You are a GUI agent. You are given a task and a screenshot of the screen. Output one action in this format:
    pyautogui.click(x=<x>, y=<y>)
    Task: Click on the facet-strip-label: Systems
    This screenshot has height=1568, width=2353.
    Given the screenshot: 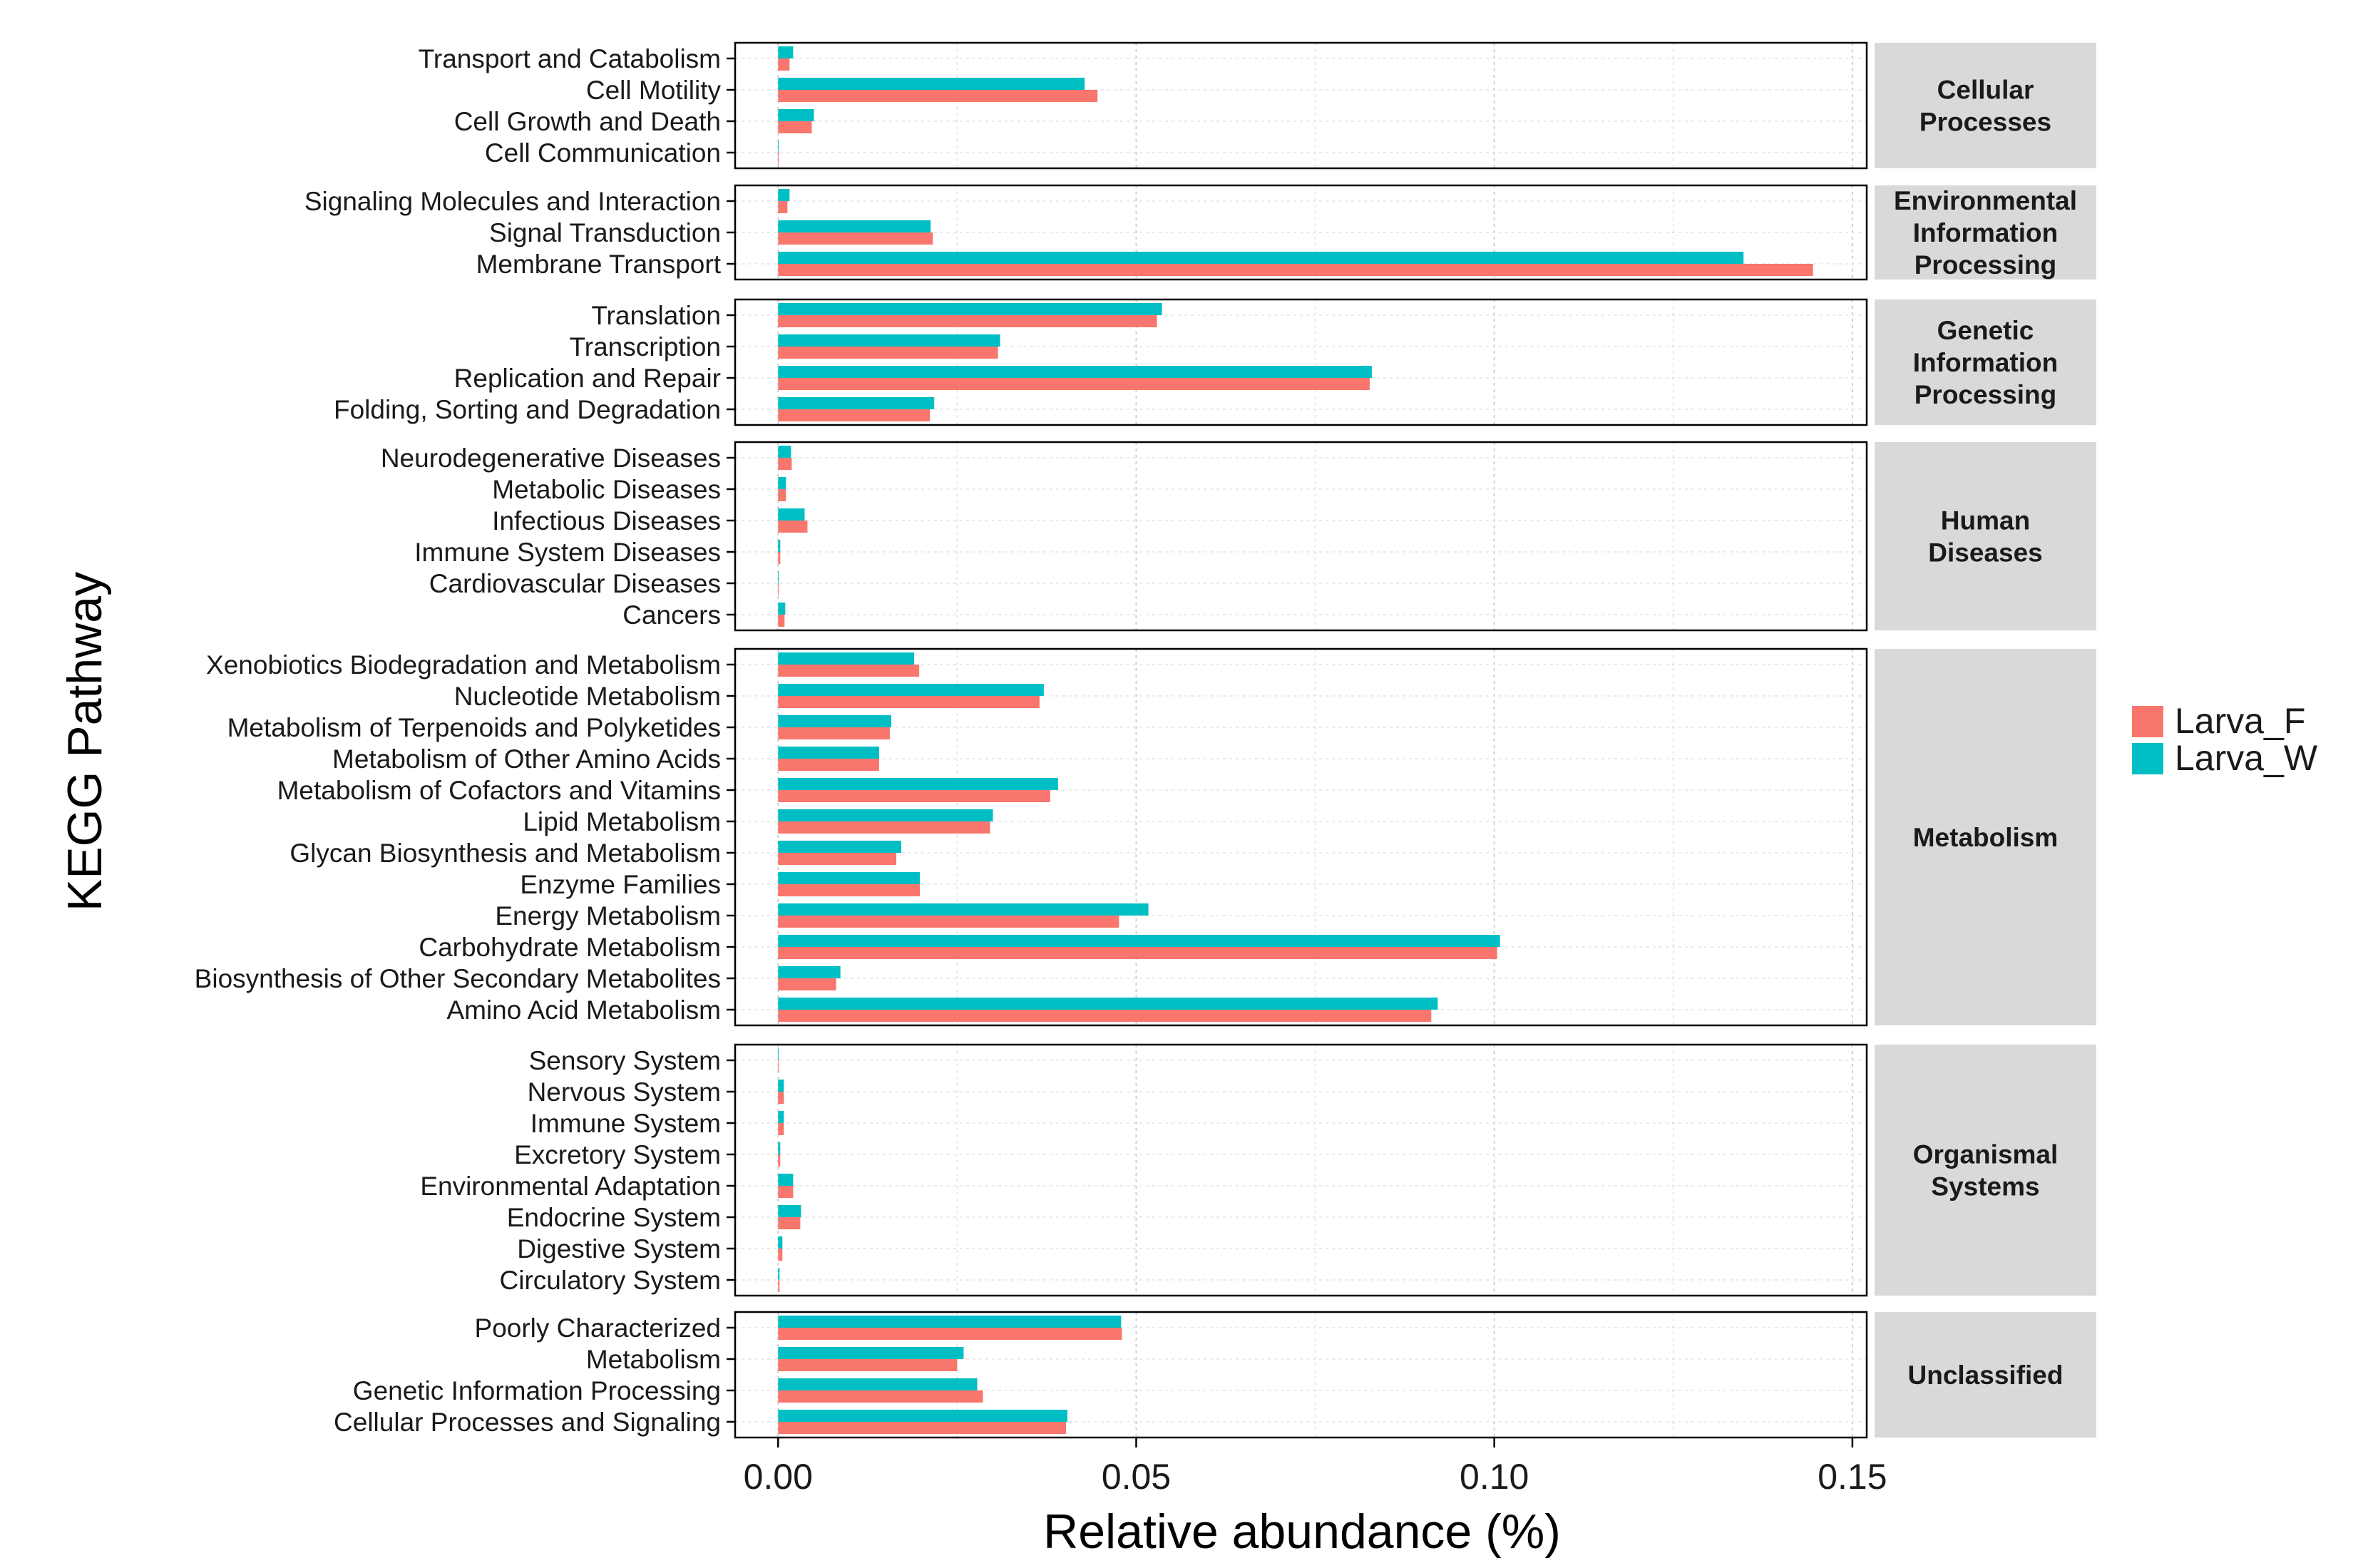 What is the action you would take?
    pyautogui.click(x=1985, y=1186)
    